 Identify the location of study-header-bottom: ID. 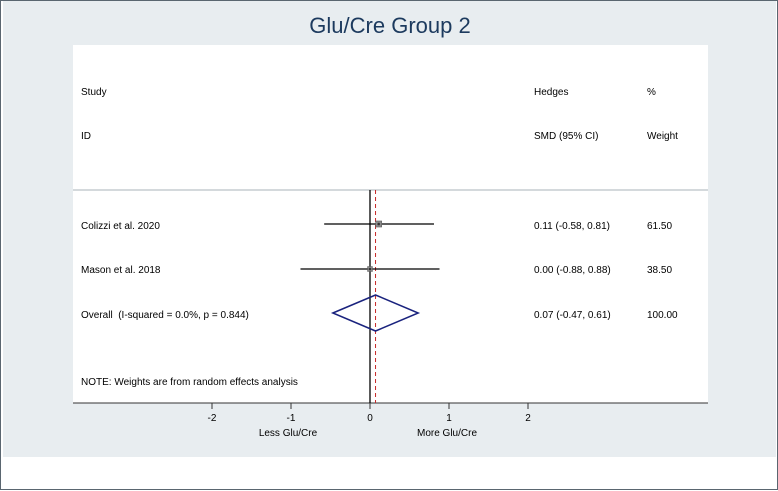
(86, 136).